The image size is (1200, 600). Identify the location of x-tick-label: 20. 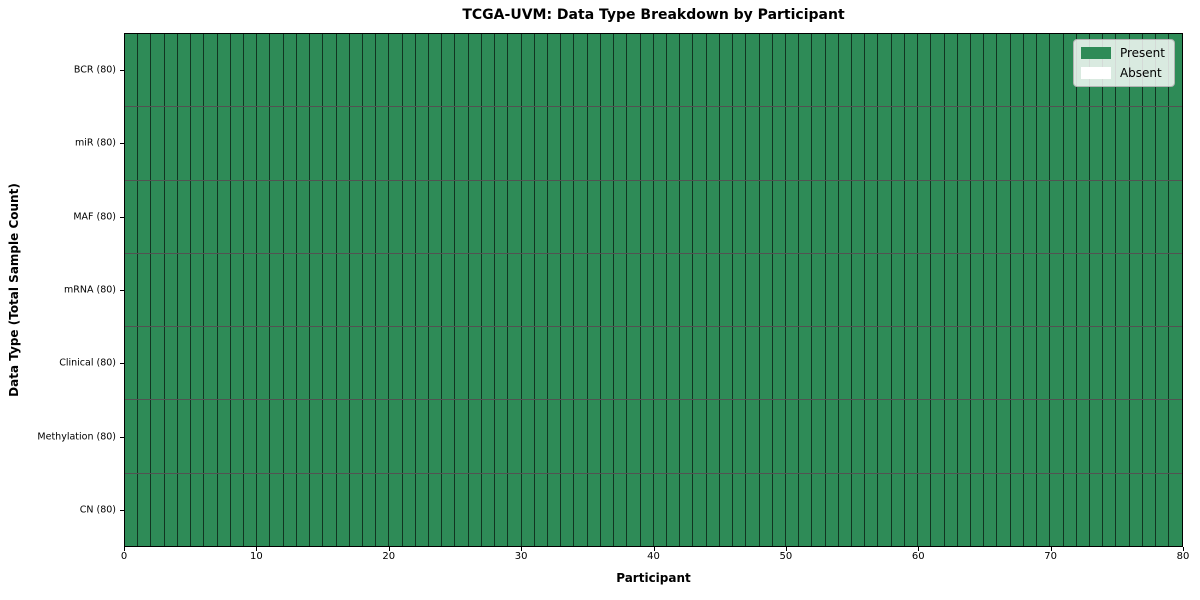
(389, 556).